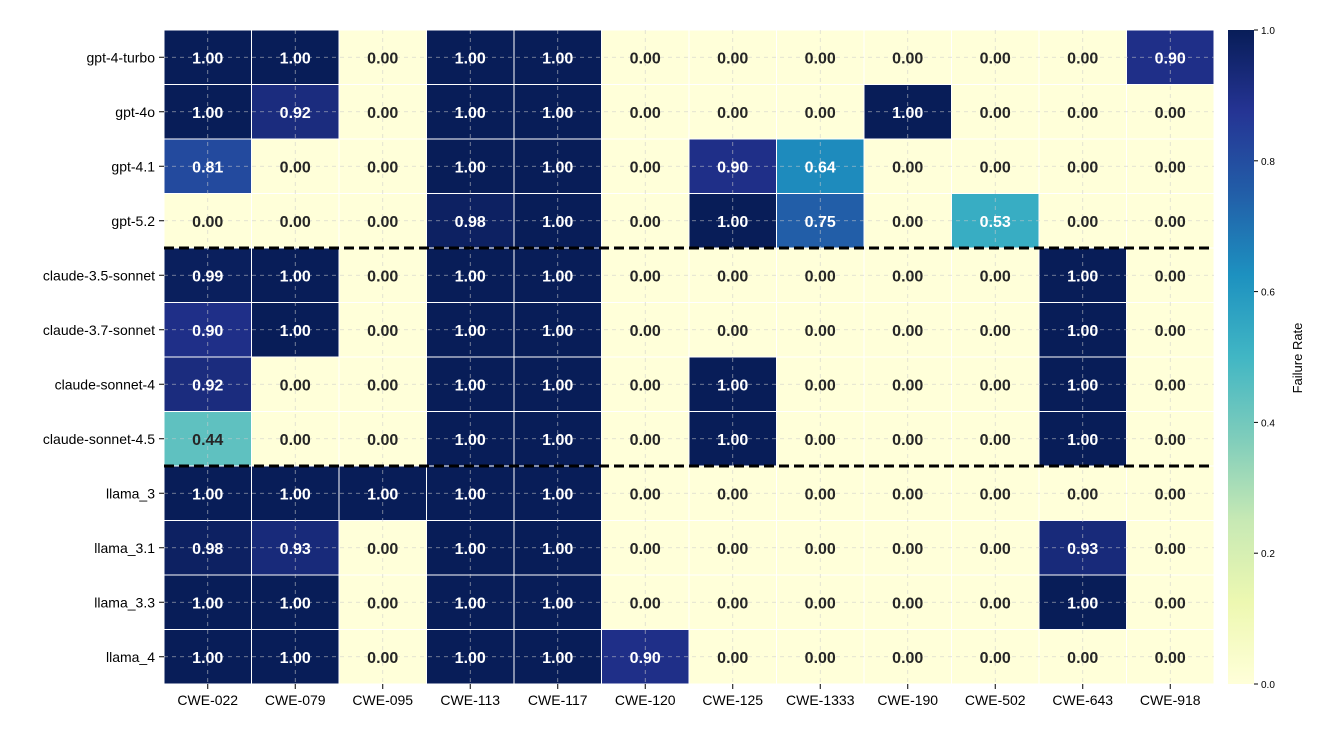  What do you see at coordinates (1170, 700) in the screenshot?
I see `column-label: CWE-918` at bounding box center [1170, 700].